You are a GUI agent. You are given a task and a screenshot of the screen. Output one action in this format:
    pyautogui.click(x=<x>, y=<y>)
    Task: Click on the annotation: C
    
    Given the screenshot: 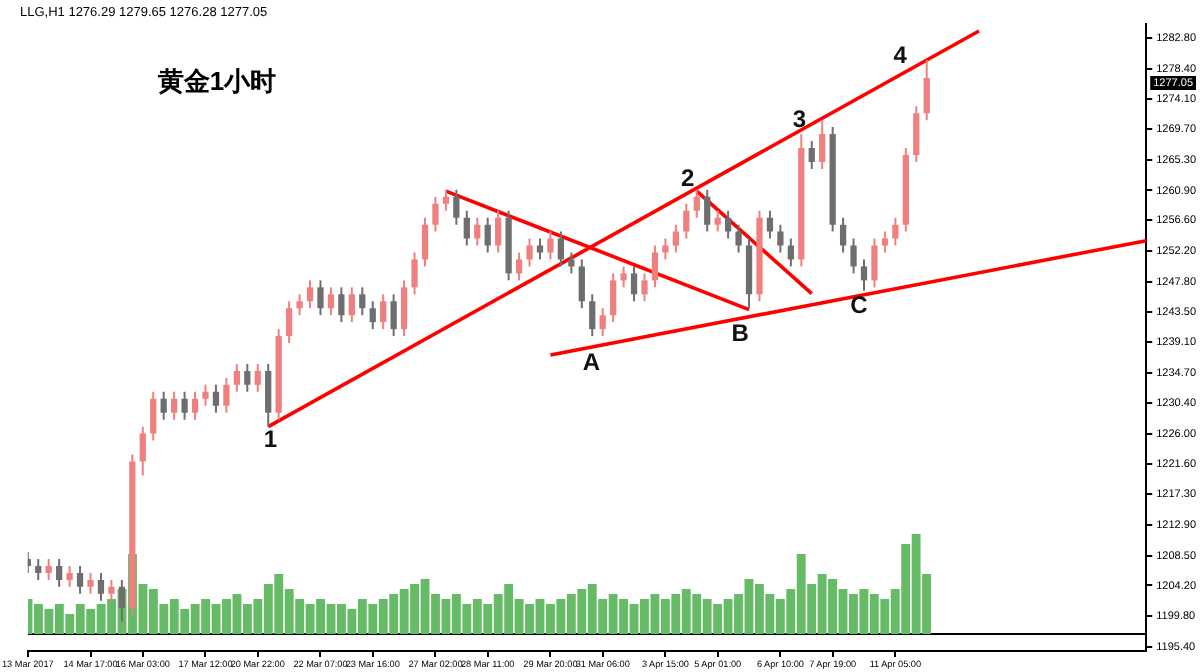 What is the action you would take?
    pyautogui.click(x=859, y=304)
    